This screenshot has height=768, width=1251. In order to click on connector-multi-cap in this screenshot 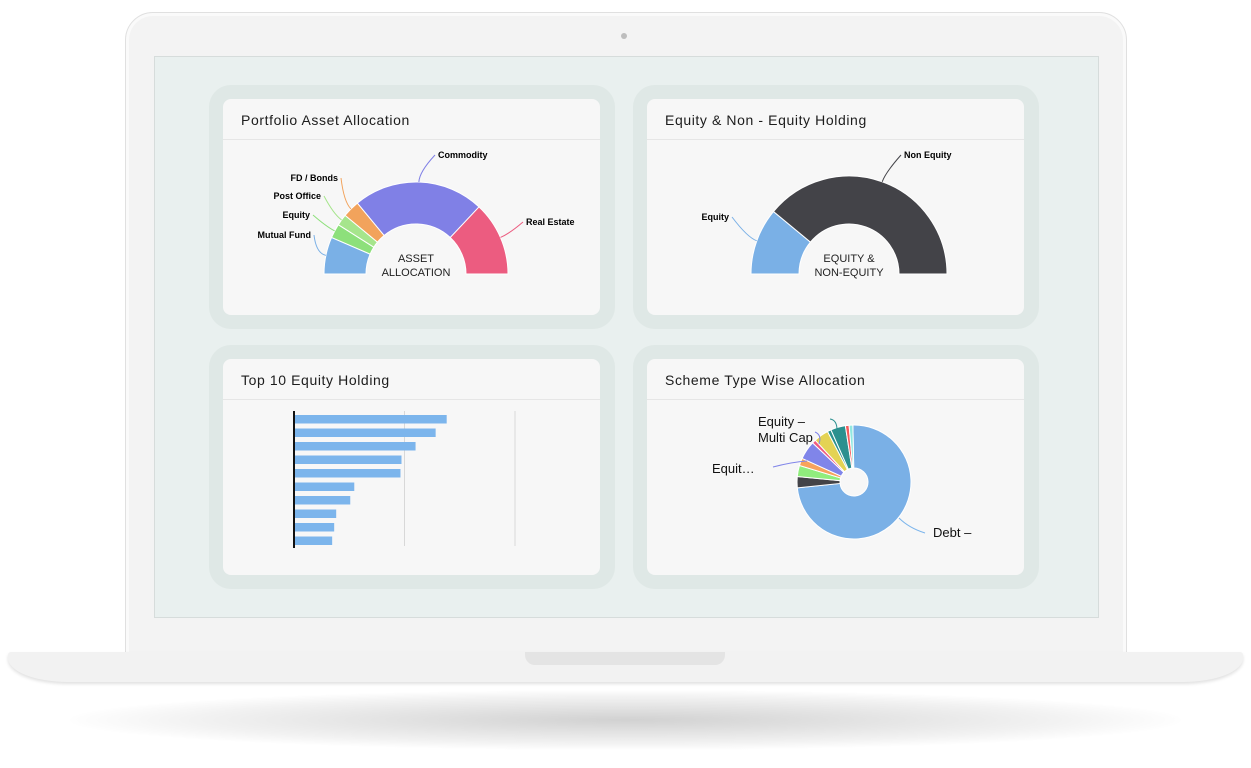, I will do `click(817, 438)`.